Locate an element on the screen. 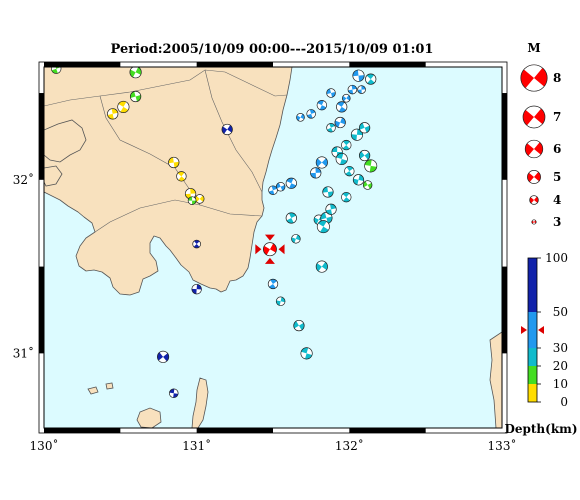 This screenshot has width=580, height=500. land-amakusa-island is located at coordinates (65, 141).